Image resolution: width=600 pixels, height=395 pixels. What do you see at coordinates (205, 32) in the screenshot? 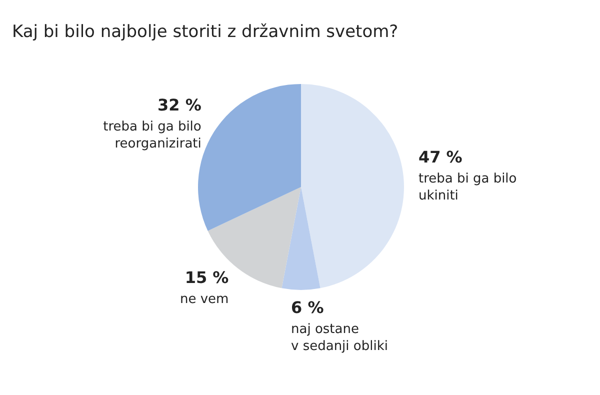
I see `chart-title: Kaj bi bilo najbolje storiti z državnim svetom?` at bounding box center [205, 32].